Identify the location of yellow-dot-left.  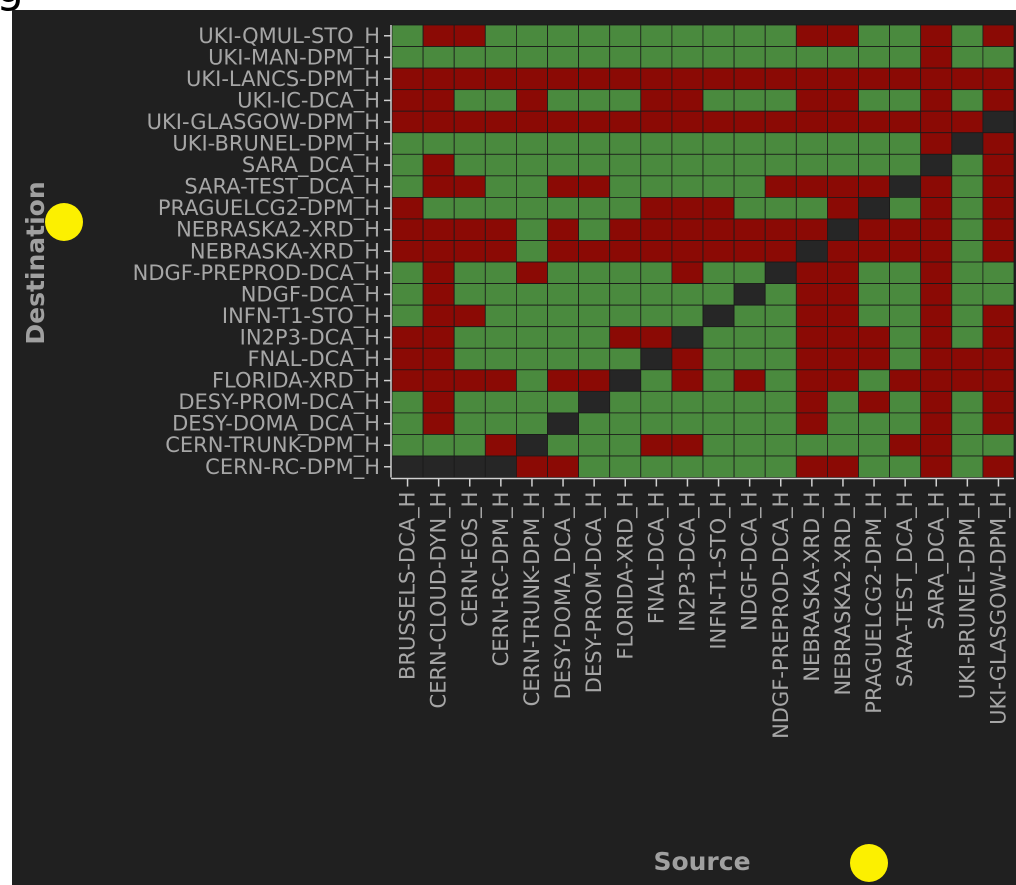
(64, 222).